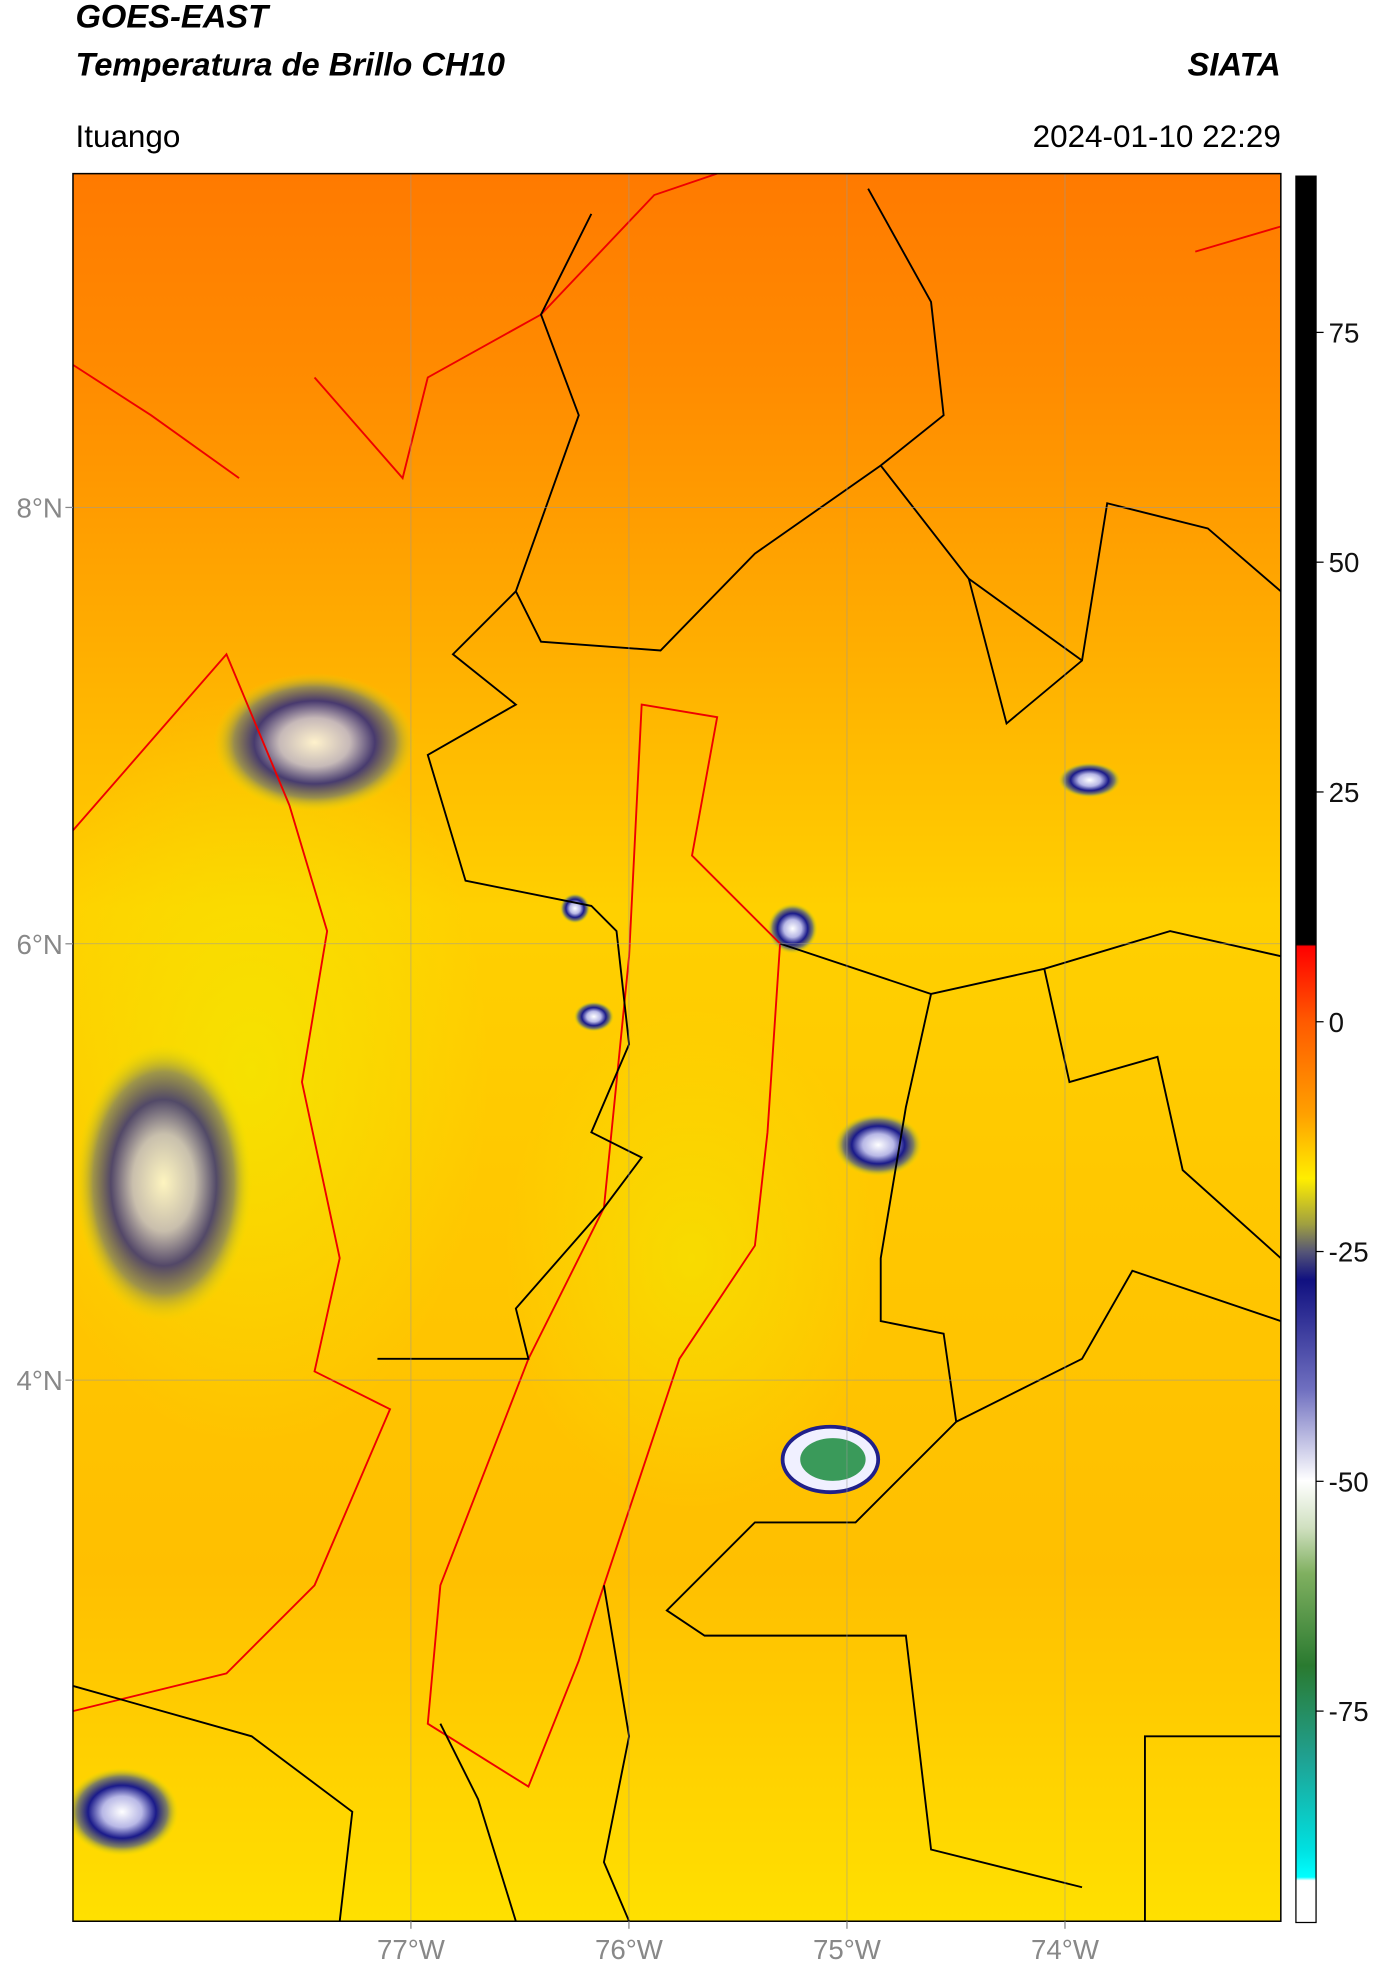 Image resolution: width=1384 pixels, height=1981 pixels. I want to click on colorbar-tick-label: 25, so click(1344, 792).